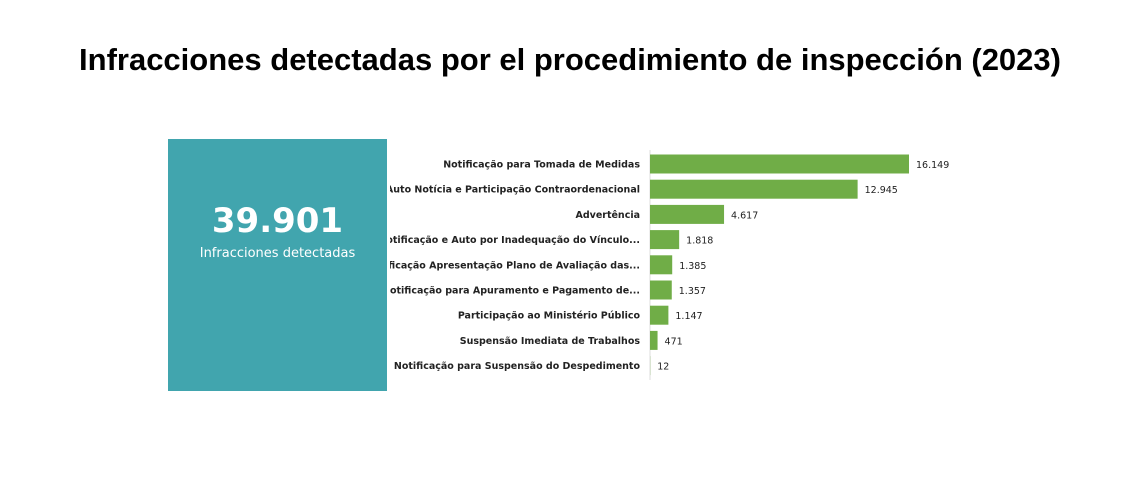 The image size is (1140, 500). What do you see at coordinates (663, 367) in the screenshot?
I see `value-label: 12` at bounding box center [663, 367].